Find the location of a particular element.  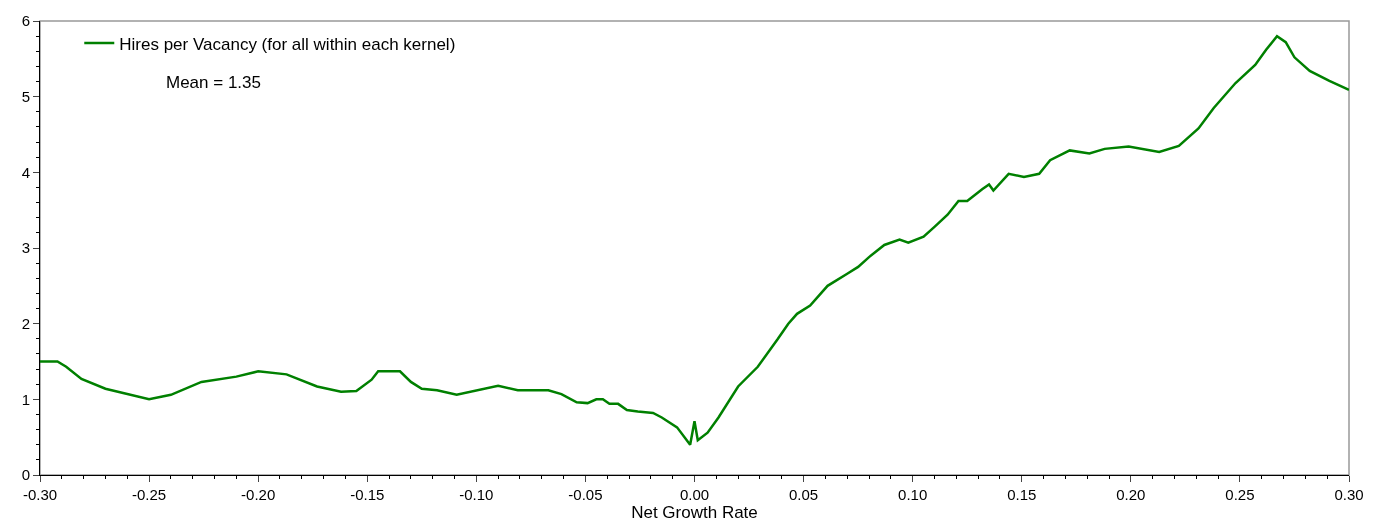

x-tick-label: -0.10 is located at coordinates (476, 494).